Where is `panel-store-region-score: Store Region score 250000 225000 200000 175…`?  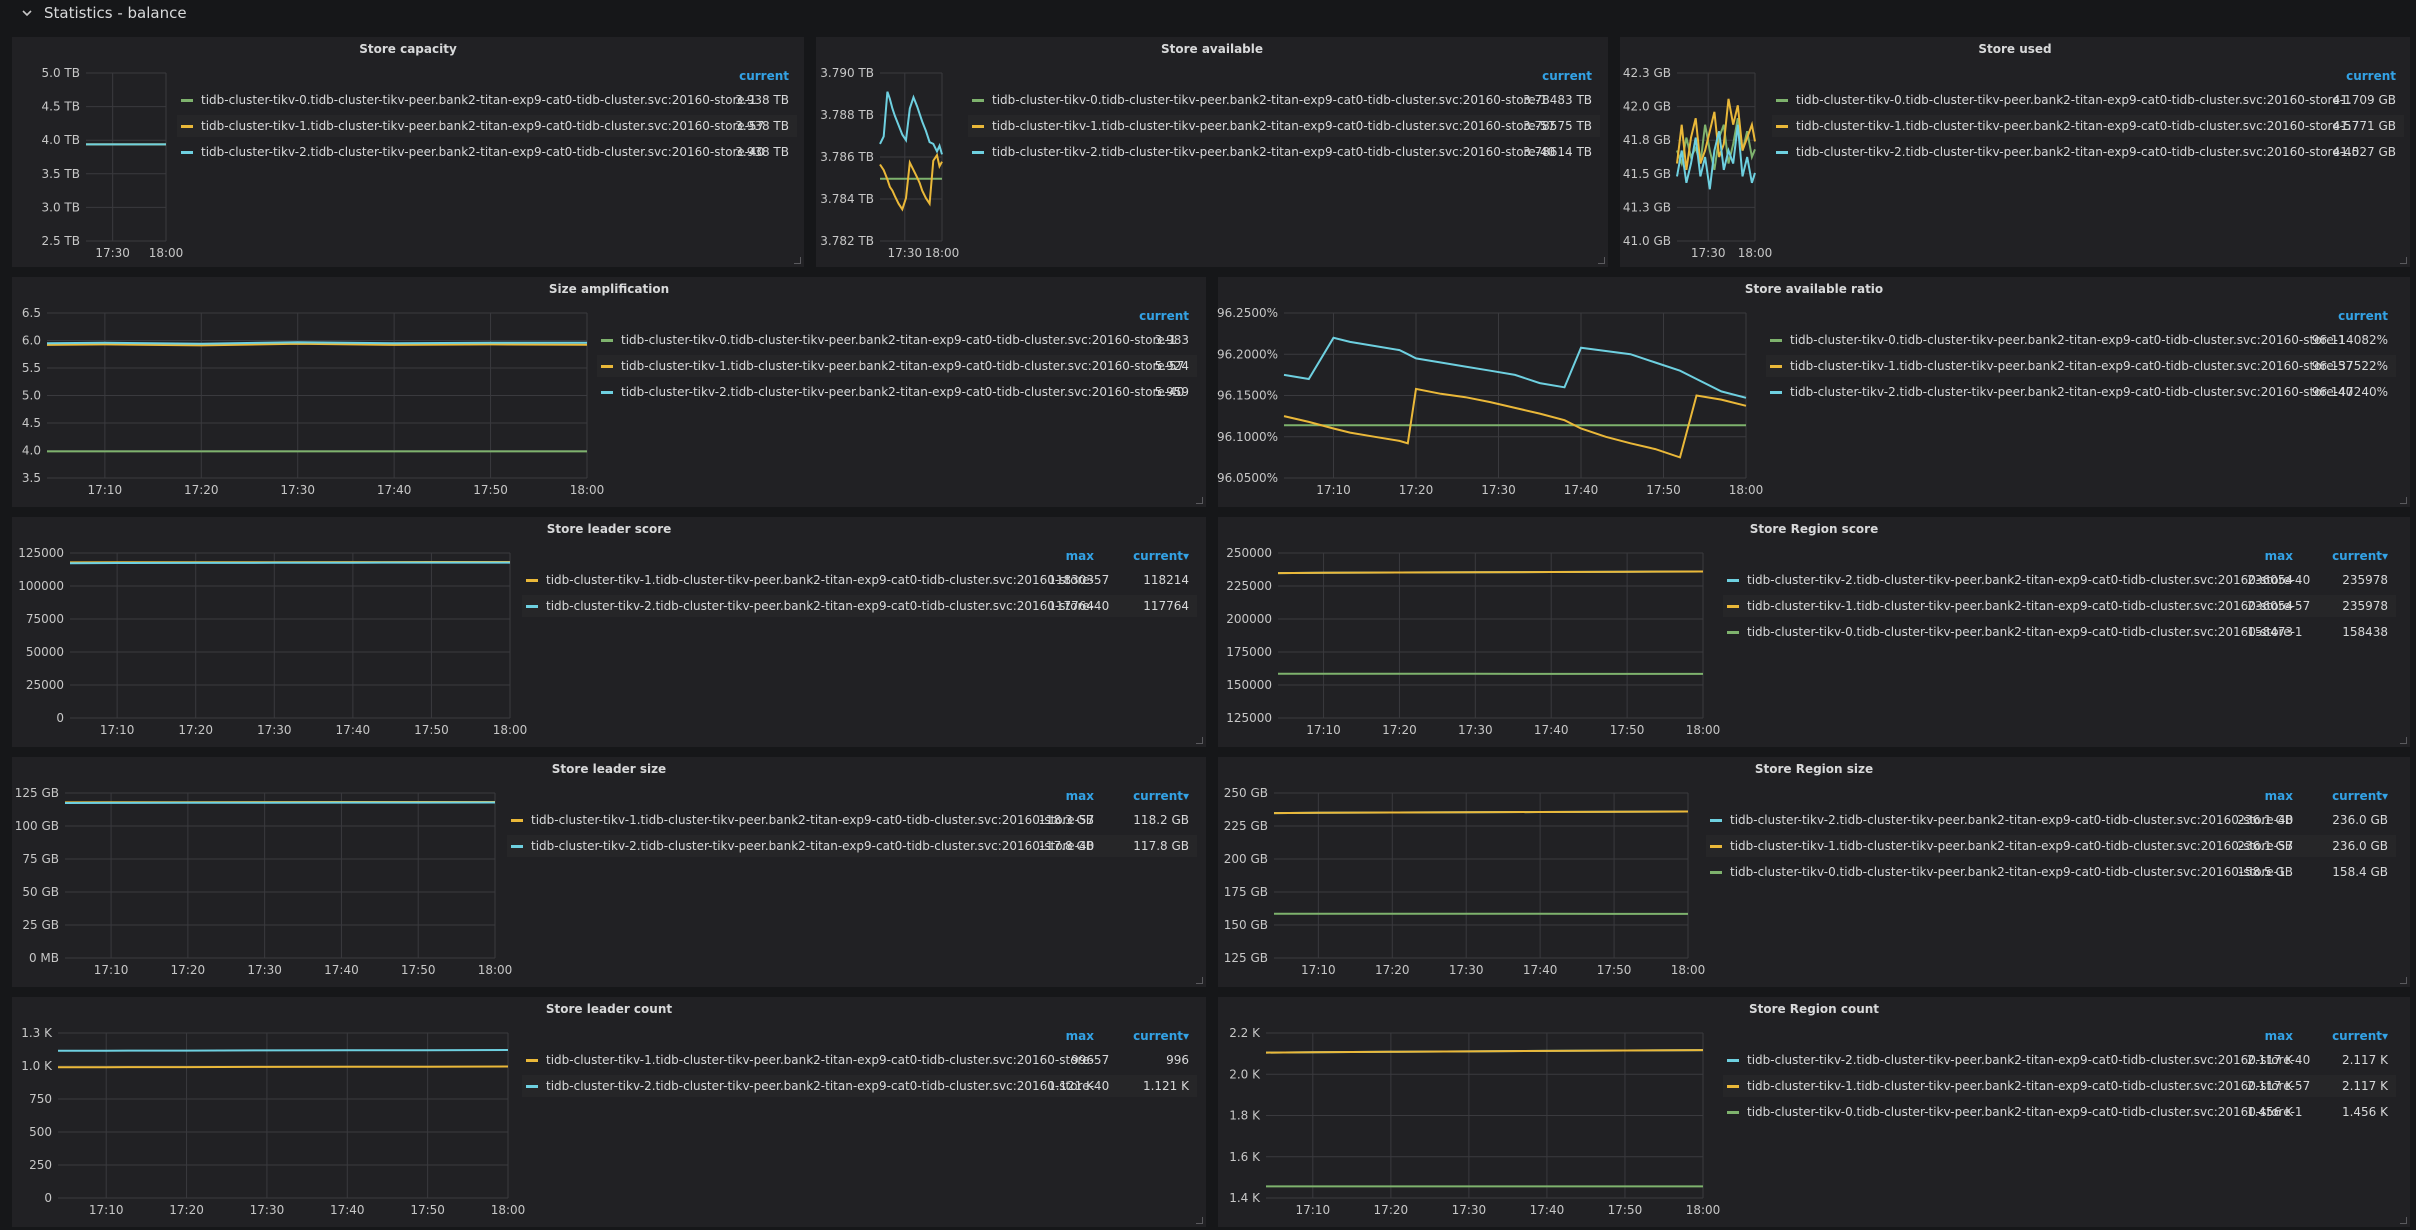 panel-store-region-score: Store Region score 250000 225000 200000 175… is located at coordinates (1814, 632).